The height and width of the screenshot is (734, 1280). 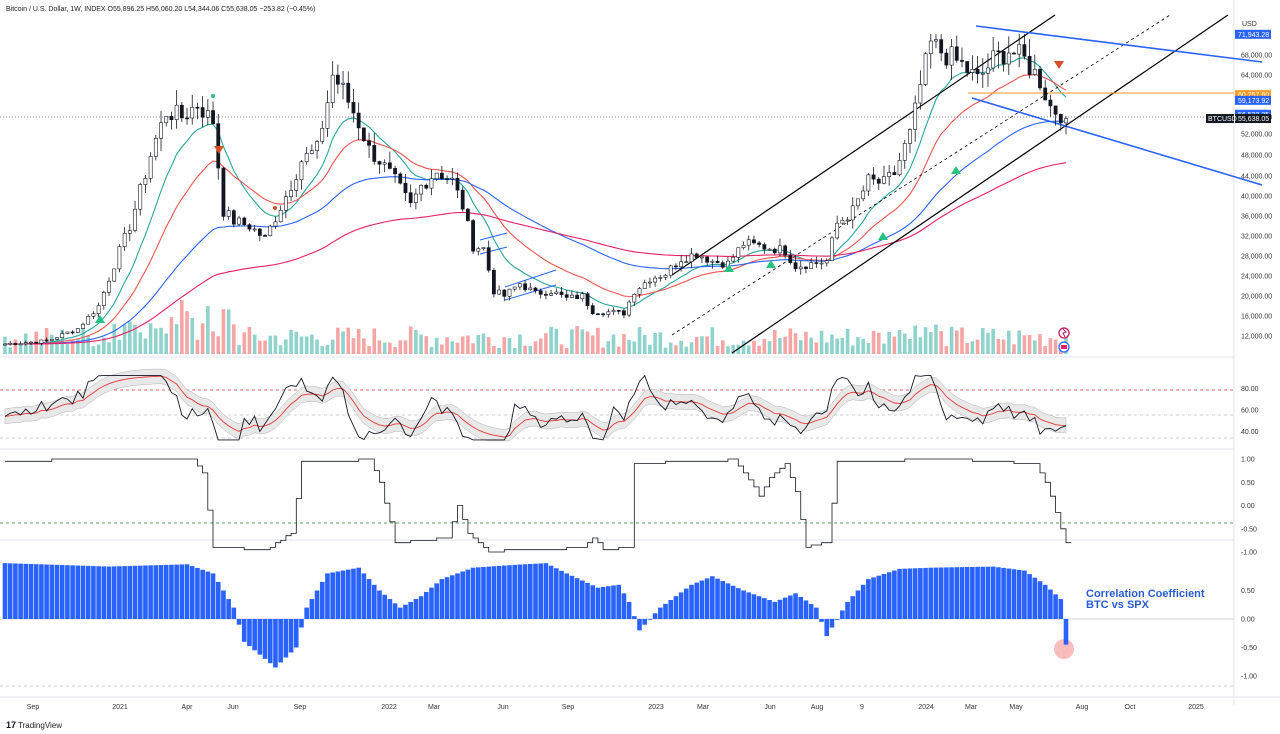 What do you see at coordinates (40, 725) in the screenshot?
I see `logo-text: TradingView` at bounding box center [40, 725].